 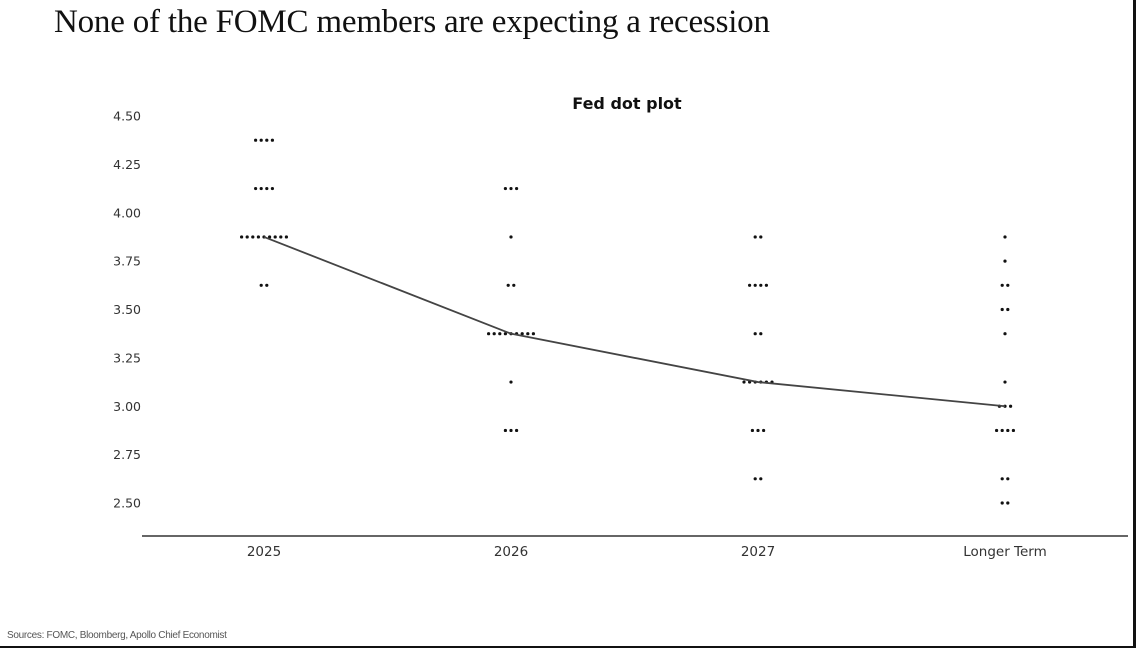 I want to click on x-category-label: 2026, so click(x=511, y=552).